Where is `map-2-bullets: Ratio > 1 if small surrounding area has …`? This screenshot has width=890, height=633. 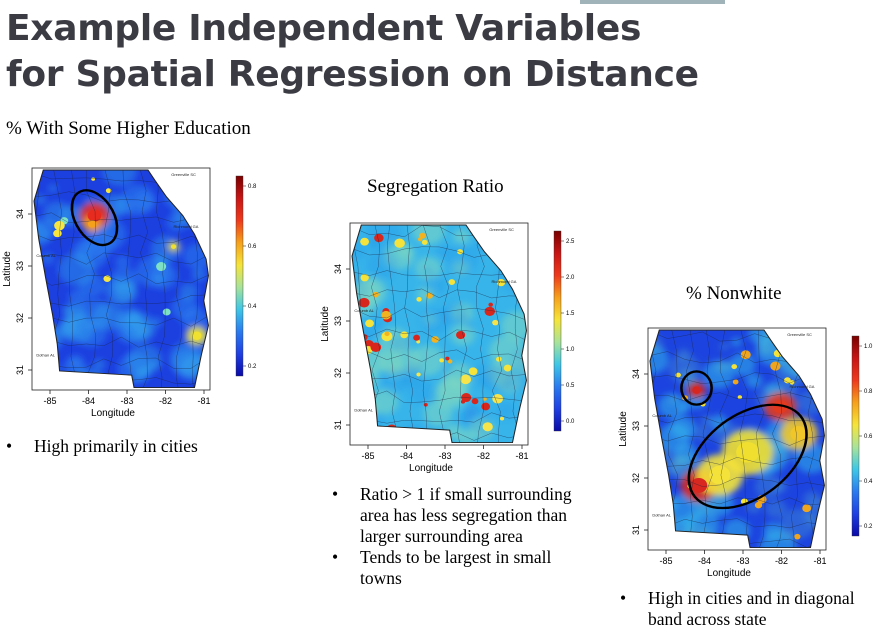 map-2-bullets: Ratio > 1 if small surrounding area has … is located at coordinates (461, 536).